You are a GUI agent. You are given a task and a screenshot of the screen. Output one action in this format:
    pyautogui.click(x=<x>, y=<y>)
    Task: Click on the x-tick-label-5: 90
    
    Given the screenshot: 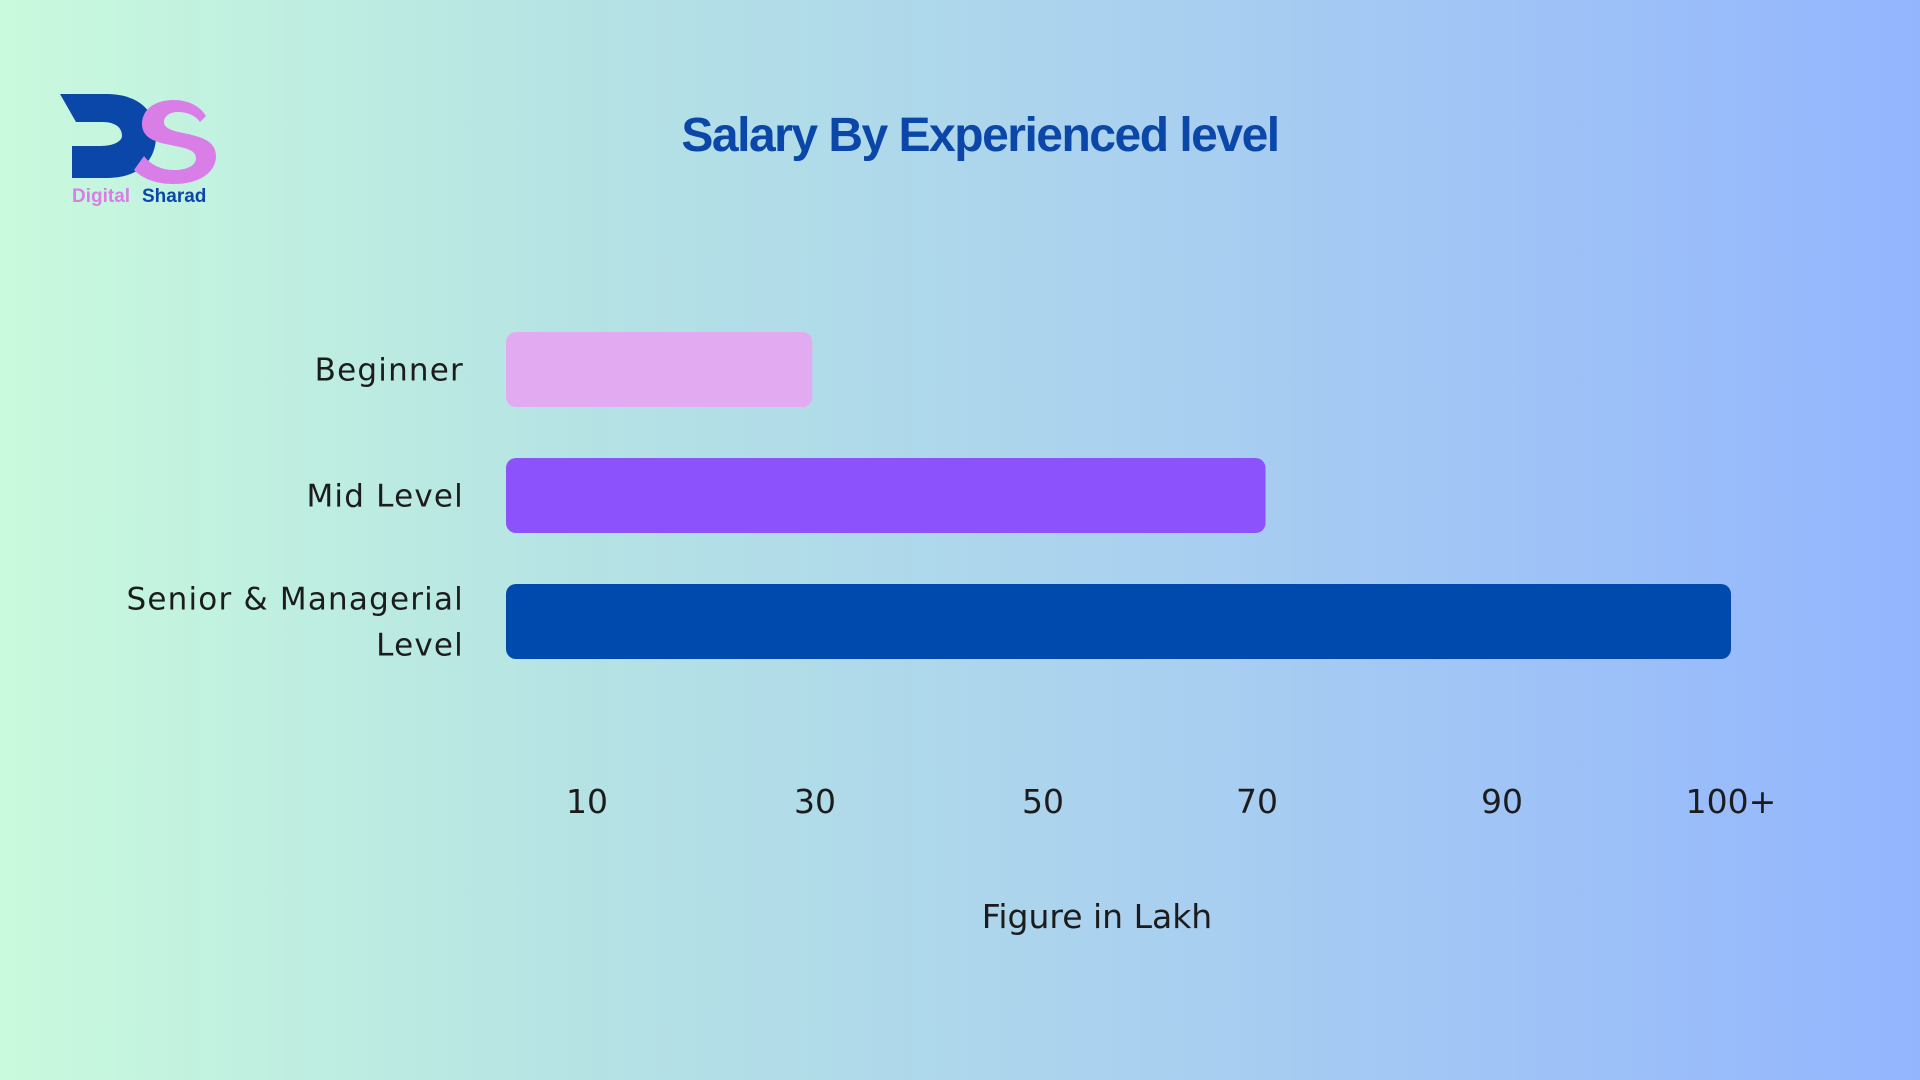 What is the action you would take?
    pyautogui.click(x=1502, y=801)
    